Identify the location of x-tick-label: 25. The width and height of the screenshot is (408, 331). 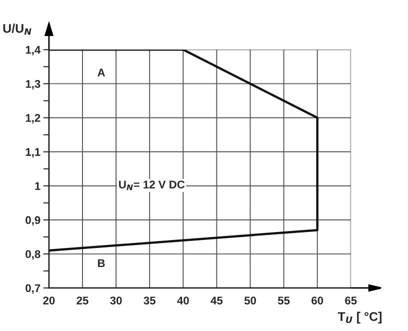
(82, 300).